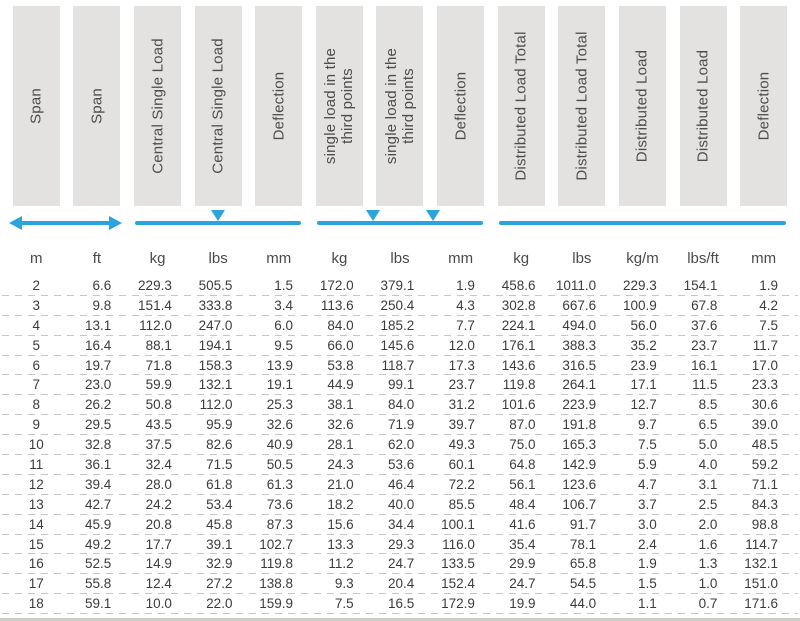 Image resolution: width=800 pixels, height=621 pixels. I want to click on cell: 35.4, so click(522, 544).